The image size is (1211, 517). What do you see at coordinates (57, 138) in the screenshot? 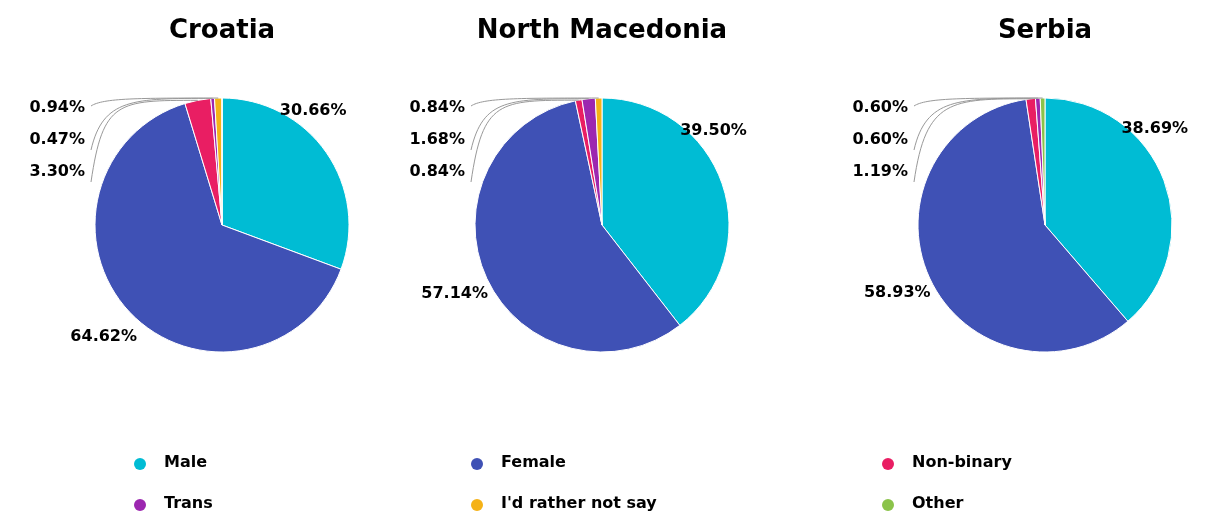
I see `data-label: 0.47%` at bounding box center [57, 138].